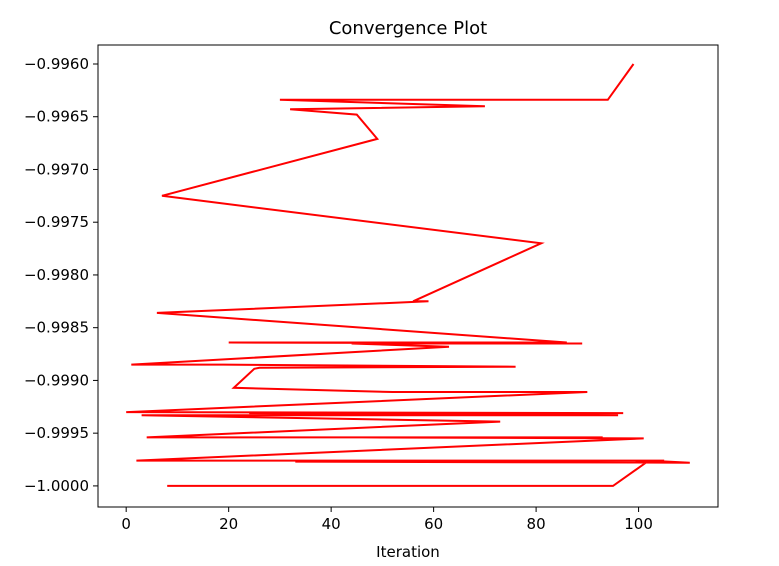 The image size is (779, 566). What do you see at coordinates (56, 380) in the screenshot?
I see `y-tick-label: −0.9990` at bounding box center [56, 380].